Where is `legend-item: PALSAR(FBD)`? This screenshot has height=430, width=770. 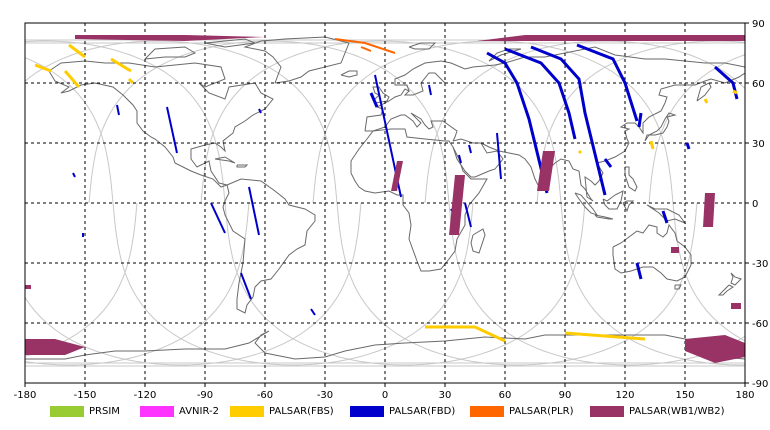
legend-item: PALSAR(FBD) is located at coordinates (402, 411).